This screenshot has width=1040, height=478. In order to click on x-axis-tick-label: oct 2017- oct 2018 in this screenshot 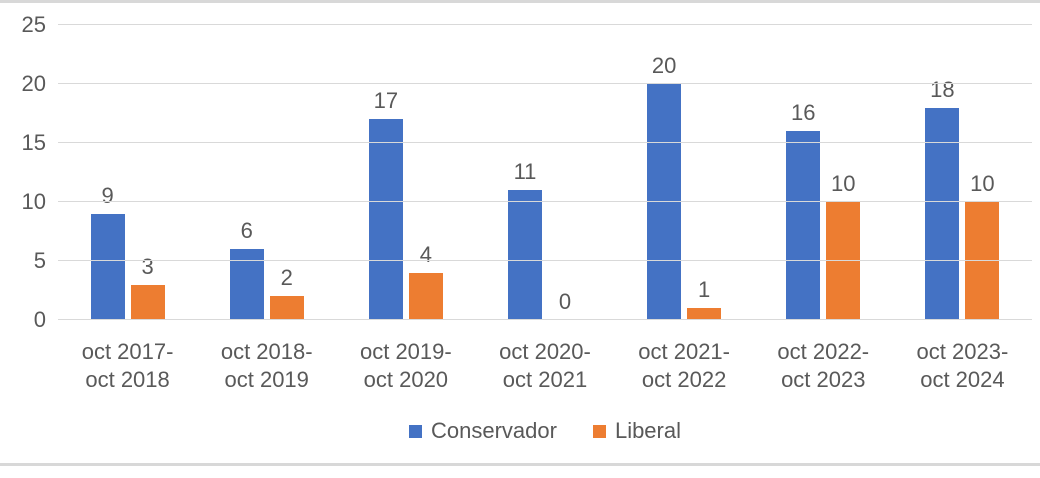, I will do `click(127, 365)`.